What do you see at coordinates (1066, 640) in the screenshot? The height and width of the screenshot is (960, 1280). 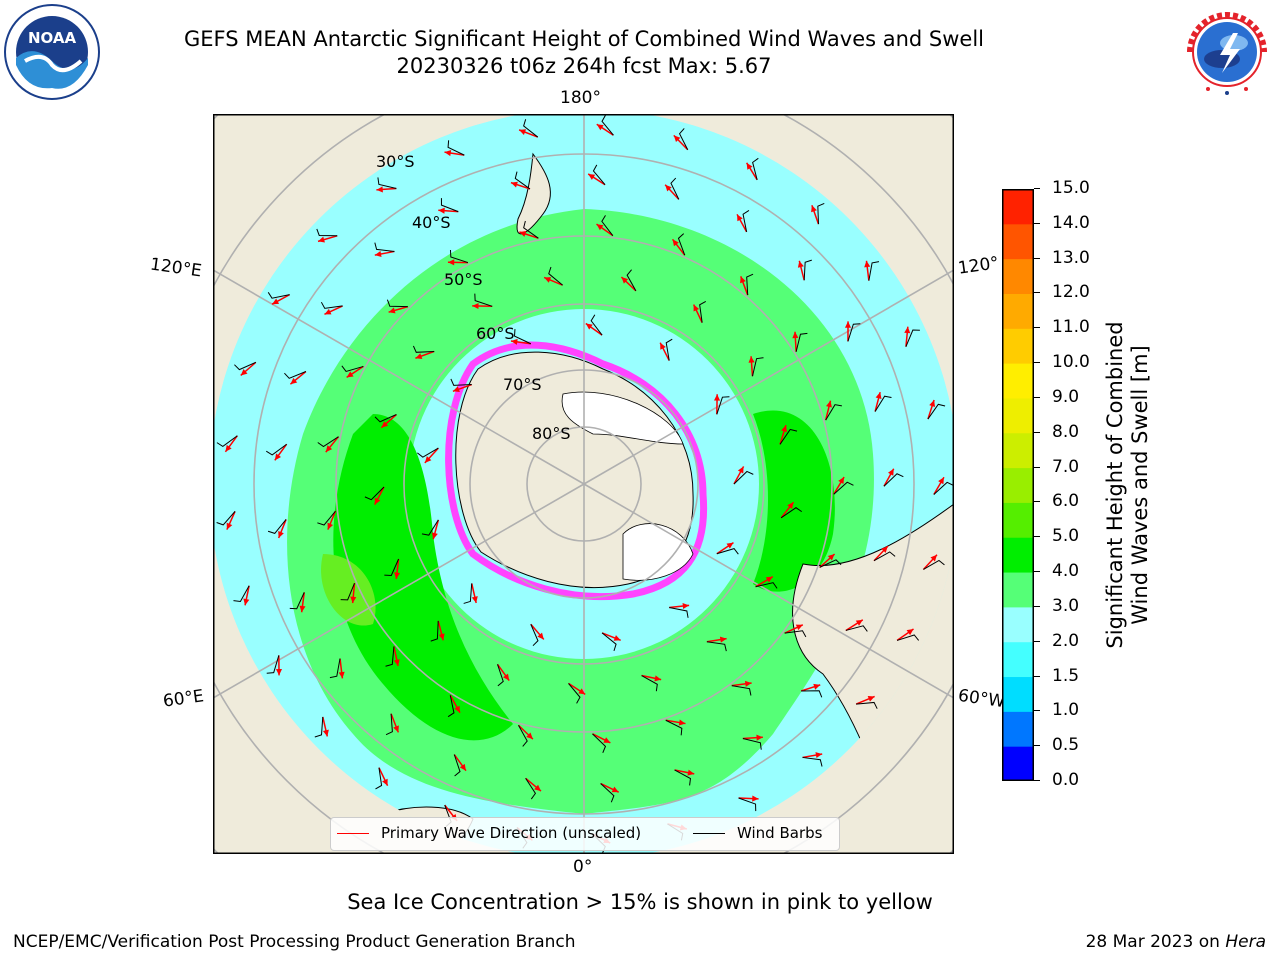 I see `colorbar-tick-label: 2.0` at bounding box center [1066, 640].